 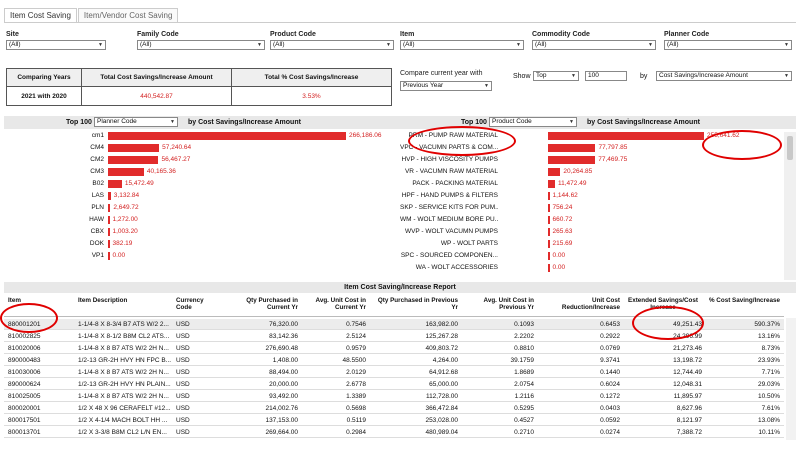 I want to click on table-cell: 810002825, so click(x=24, y=336).